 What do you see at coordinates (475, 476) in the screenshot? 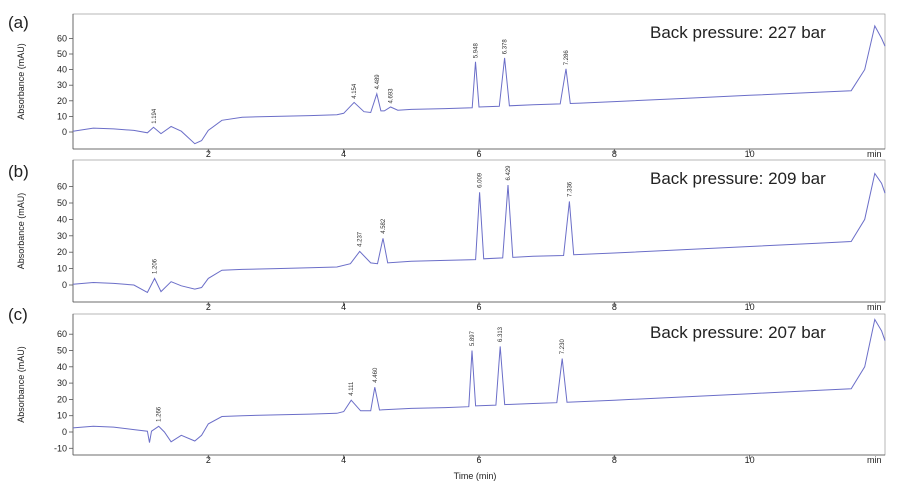
I see `x-axis-label: Time (min)` at bounding box center [475, 476].